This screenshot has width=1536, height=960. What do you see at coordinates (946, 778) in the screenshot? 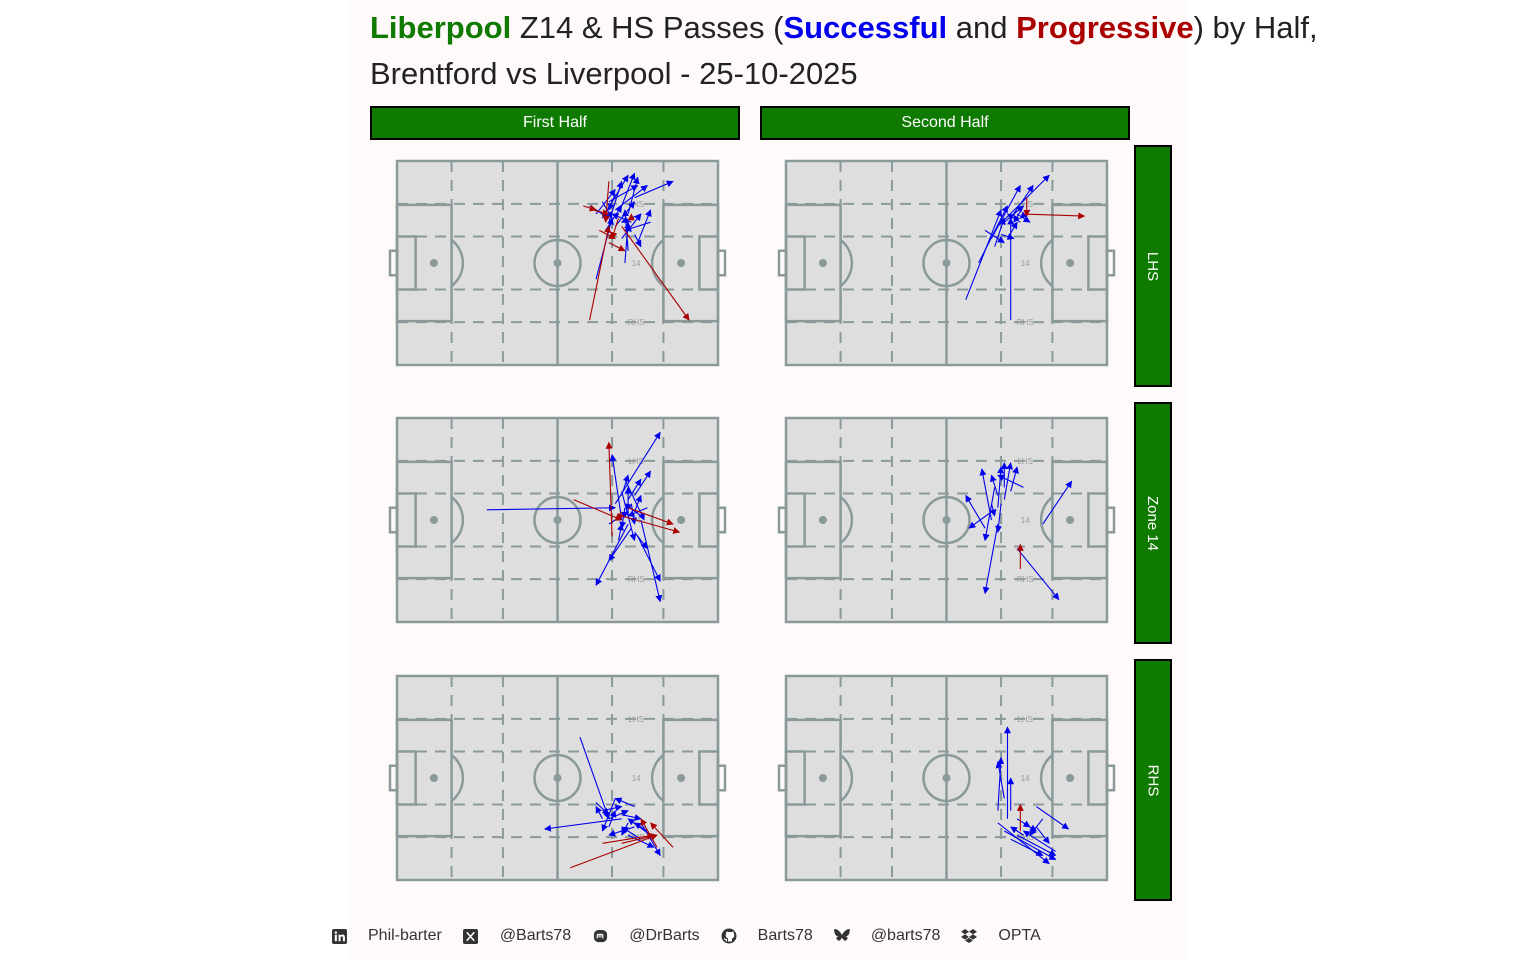
I see `pitch-second-half-rhs: LHS 14 RHS` at bounding box center [946, 778].